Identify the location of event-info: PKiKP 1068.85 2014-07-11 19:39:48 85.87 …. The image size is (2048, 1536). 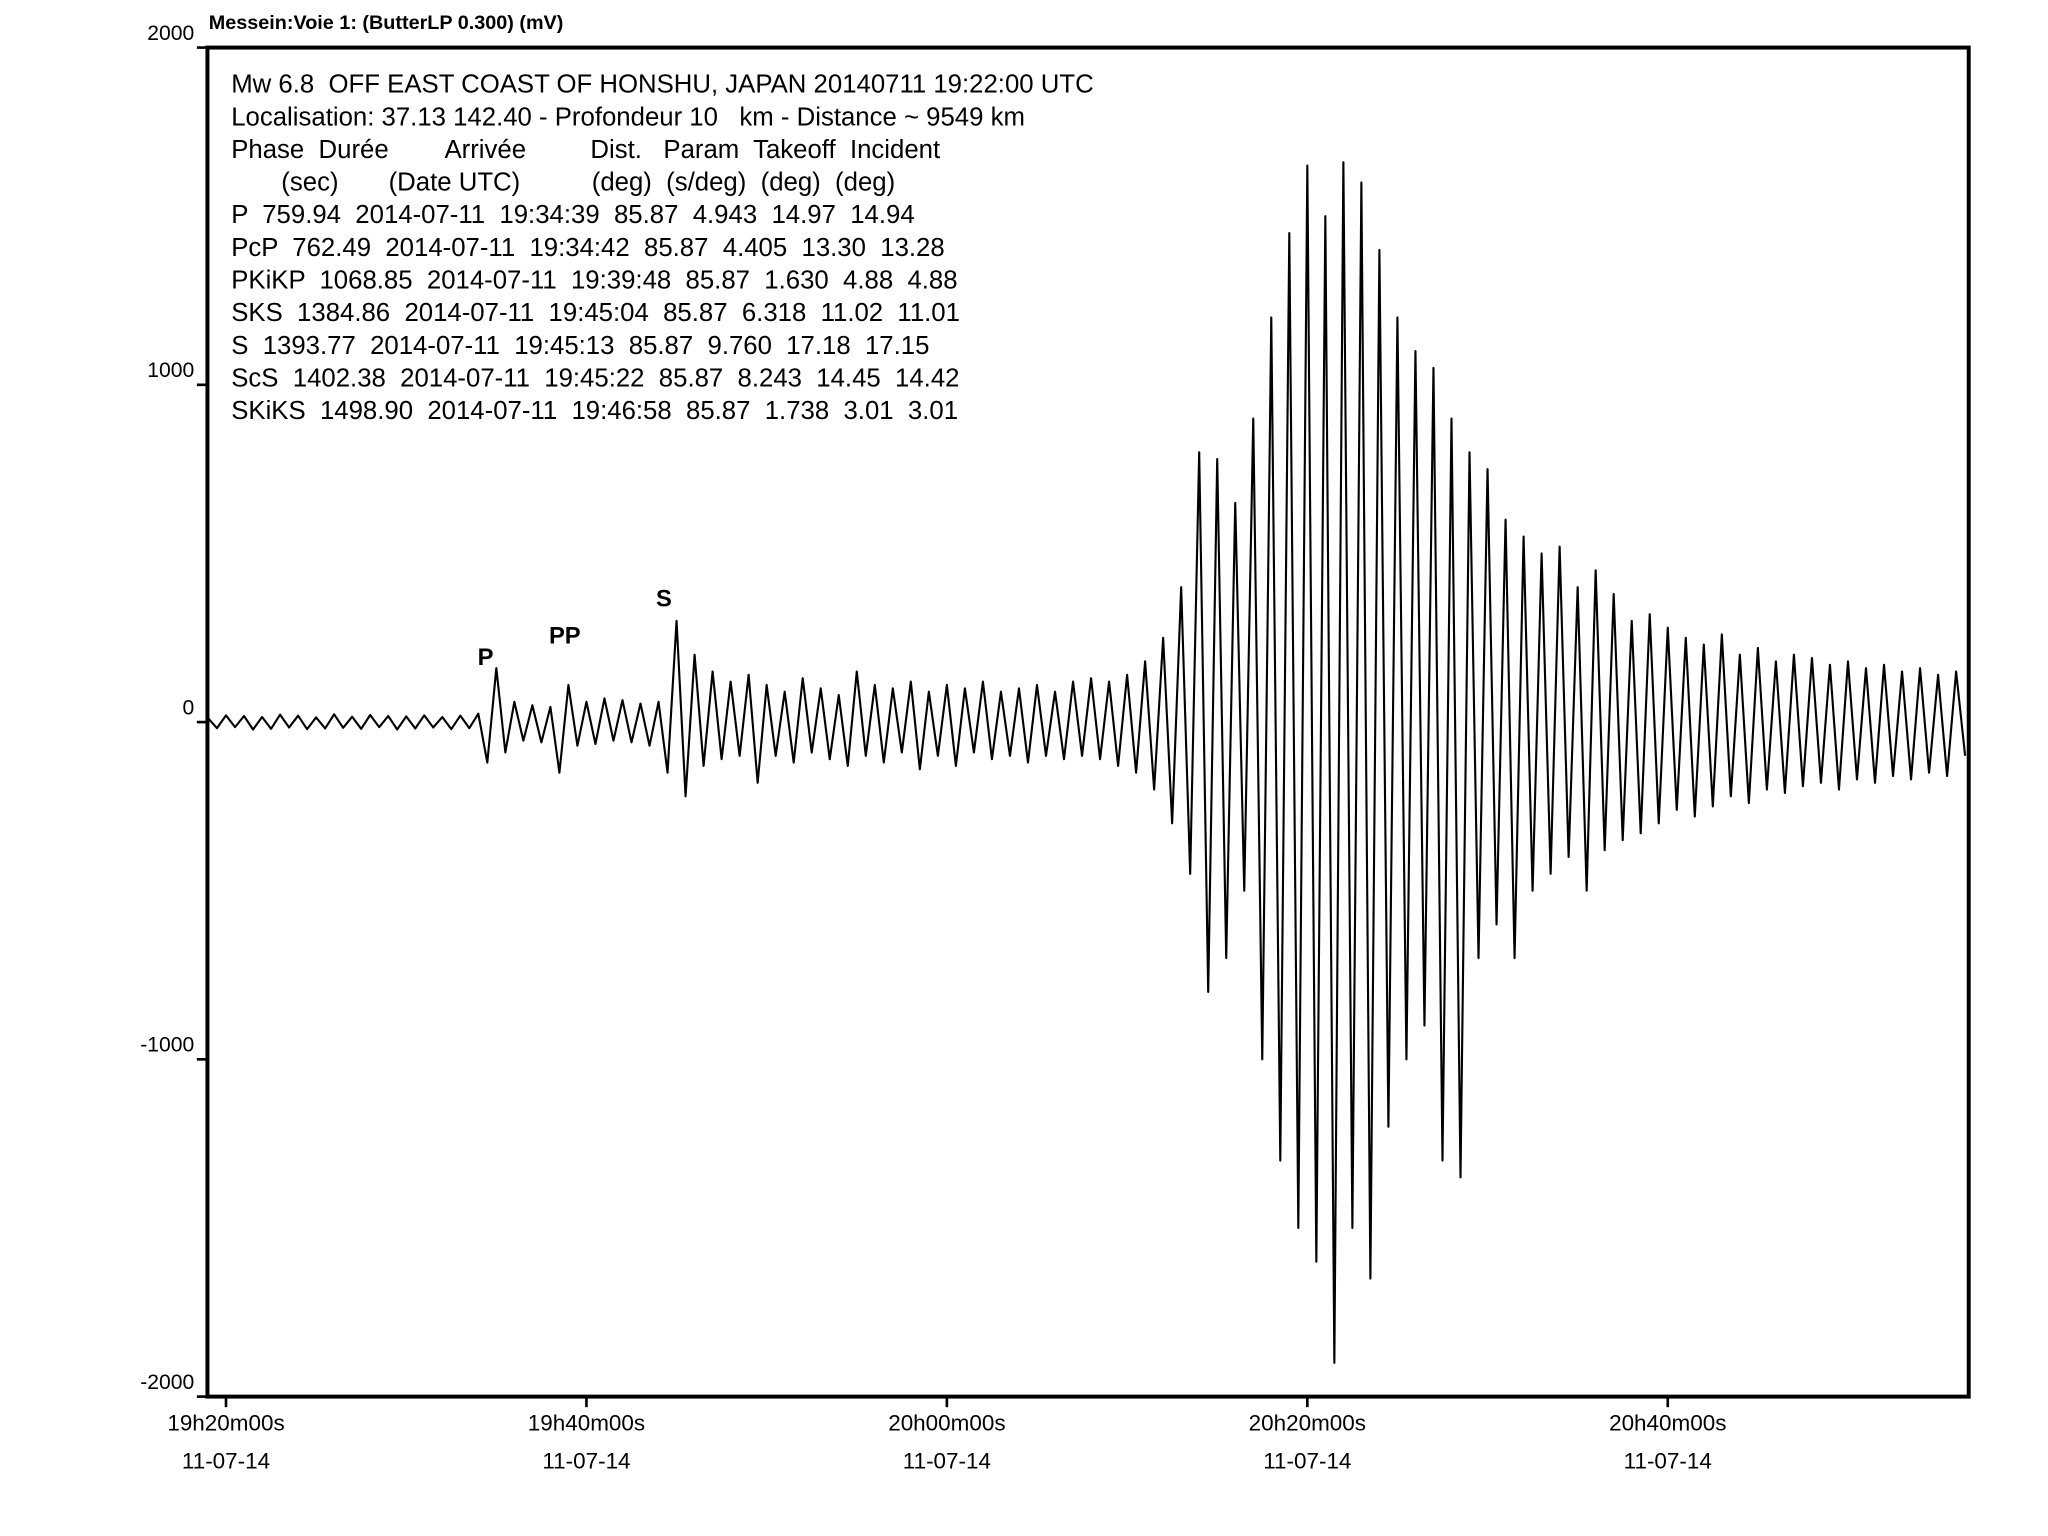
(594, 281).